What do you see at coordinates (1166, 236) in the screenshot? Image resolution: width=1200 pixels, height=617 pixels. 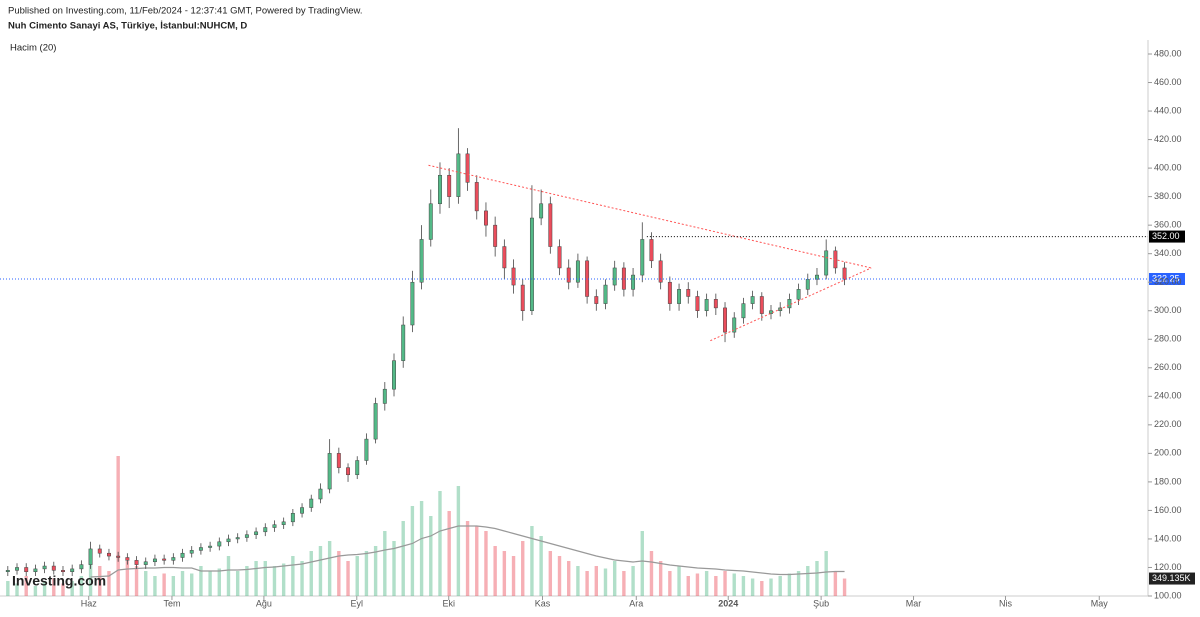 I see `price-label: 352.00` at bounding box center [1166, 236].